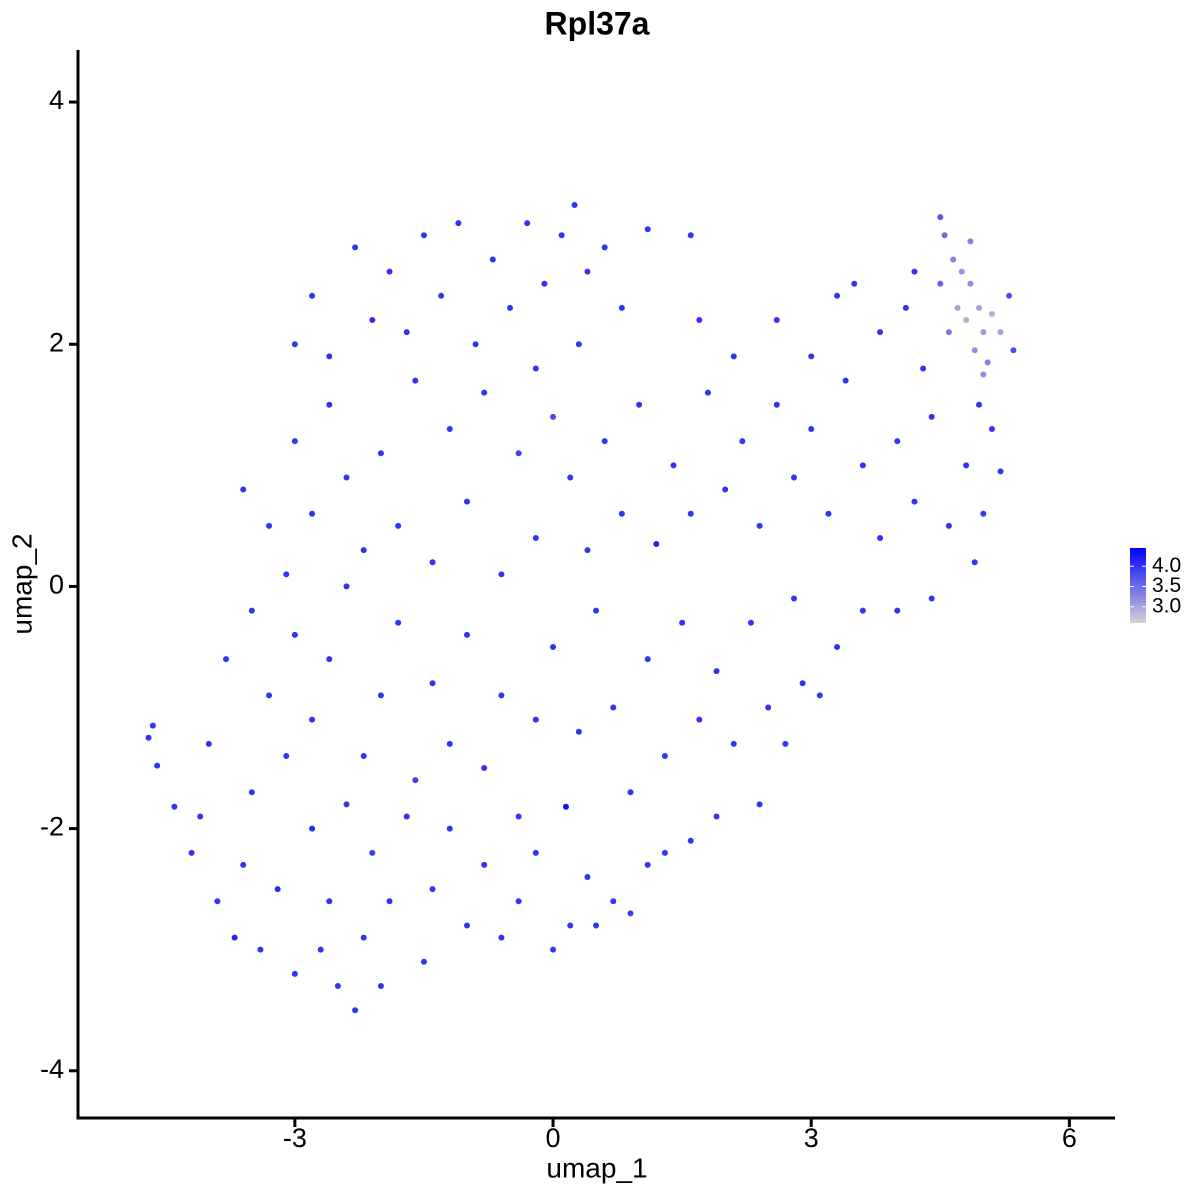 This screenshot has width=1200, height=1200. What do you see at coordinates (52, 827) in the screenshot?
I see `y-tick-label: -2` at bounding box center [52, 827].